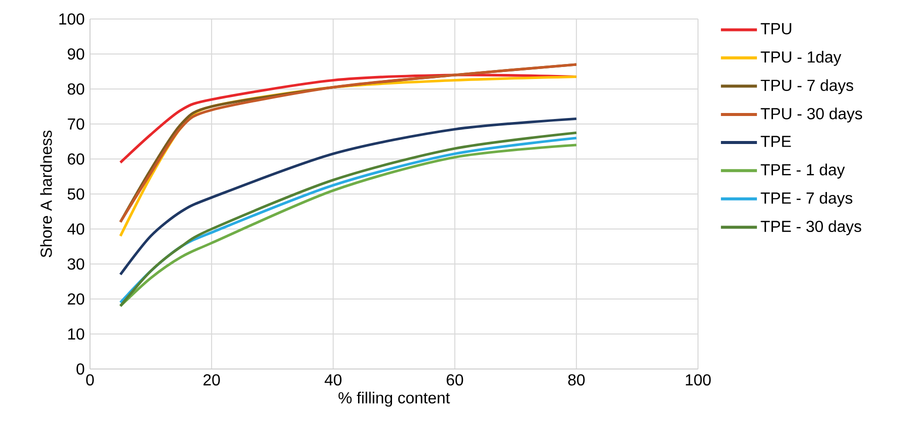  Describe the element at coordinates (802, 171) in the screenshot. I see `legend-label: TPE - 1 day` at that location.